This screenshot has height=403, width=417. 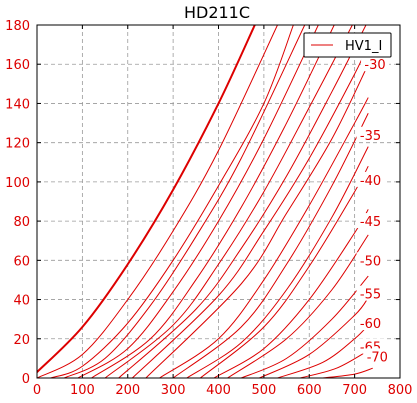 I want to click on x-tick-label: 600, so click(x=309, y=390).